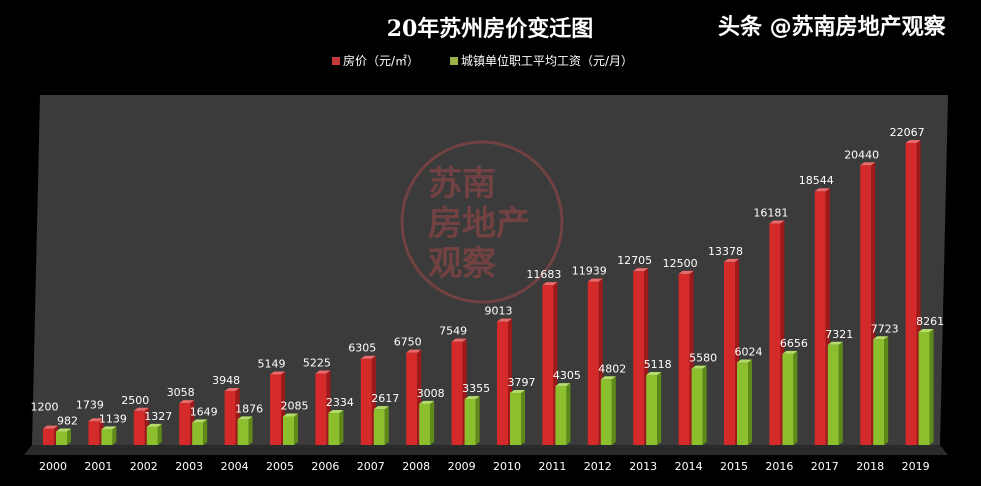  What do you see at coordinates (822, 316) in the screenshot?
I see `bar-price-2017` at bounding box center [822, 316].